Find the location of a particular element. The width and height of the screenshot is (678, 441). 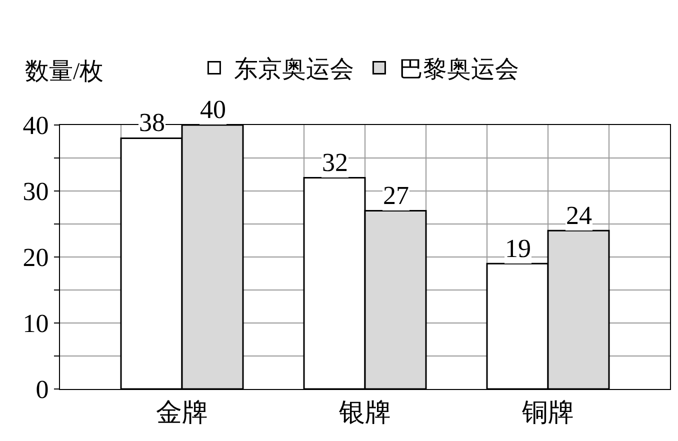

y-tick-label: 10 is located at coordinates (35, 323).